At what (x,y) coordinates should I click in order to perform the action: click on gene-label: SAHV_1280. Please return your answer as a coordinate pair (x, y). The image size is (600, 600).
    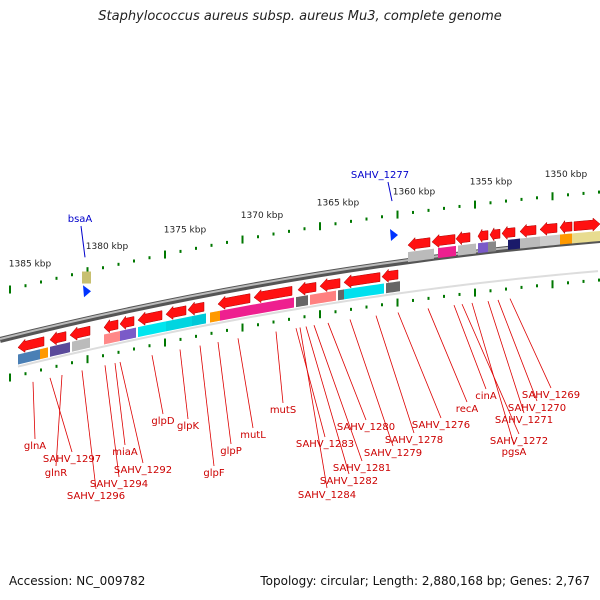
    Looking at the image, I should click on (366, 427).